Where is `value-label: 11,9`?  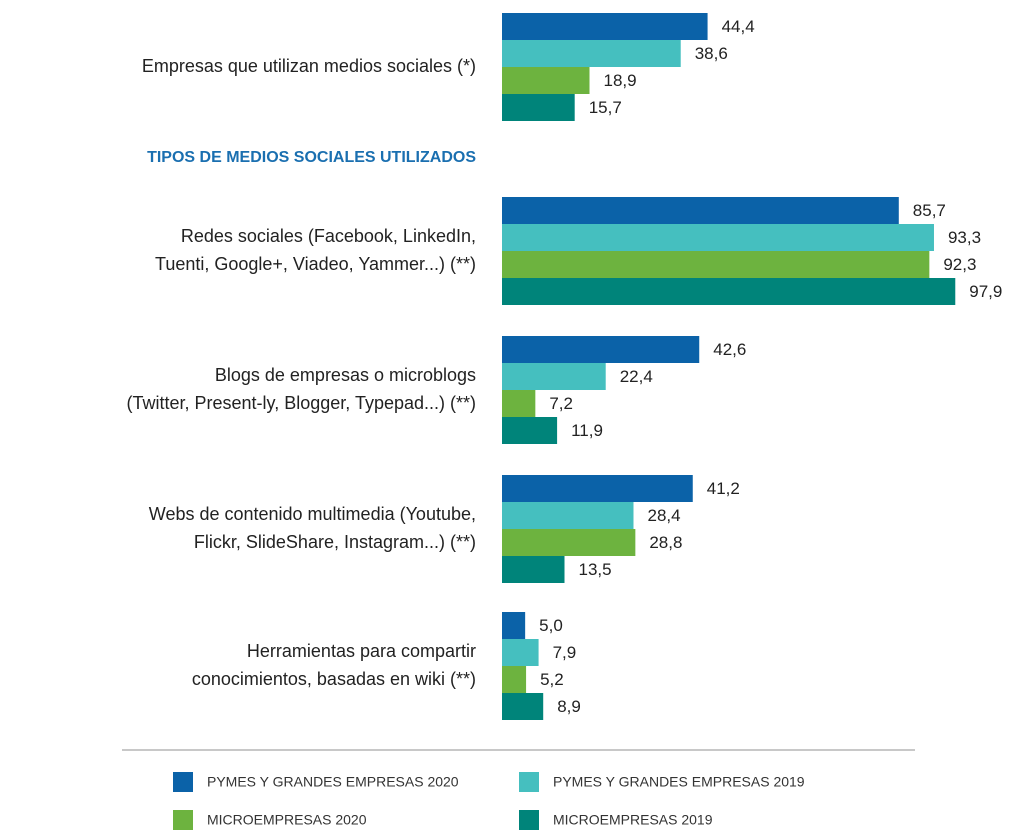
value-label: 11,9 is located at coordinates (587, 430).